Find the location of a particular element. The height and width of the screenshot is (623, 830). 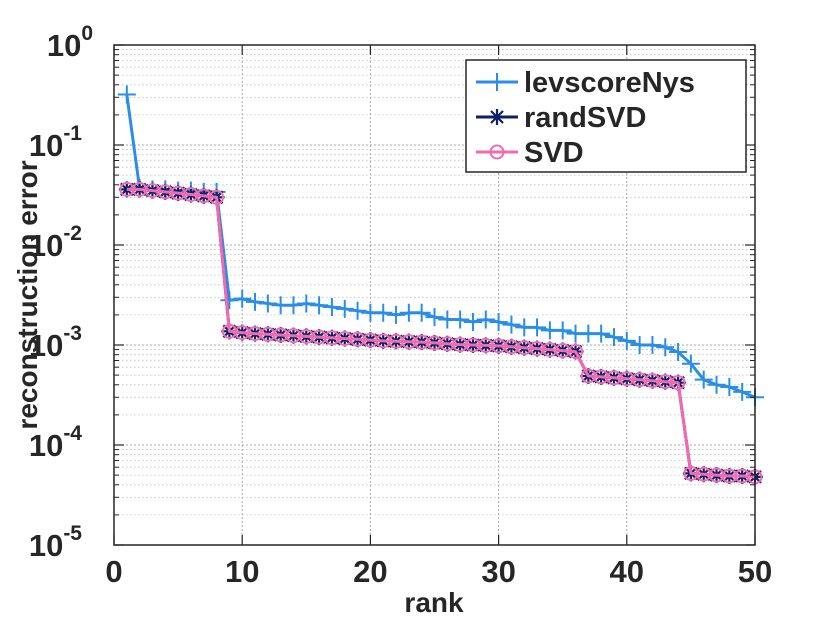

x-tick-label: 10 is located at coordinates (242, 571).